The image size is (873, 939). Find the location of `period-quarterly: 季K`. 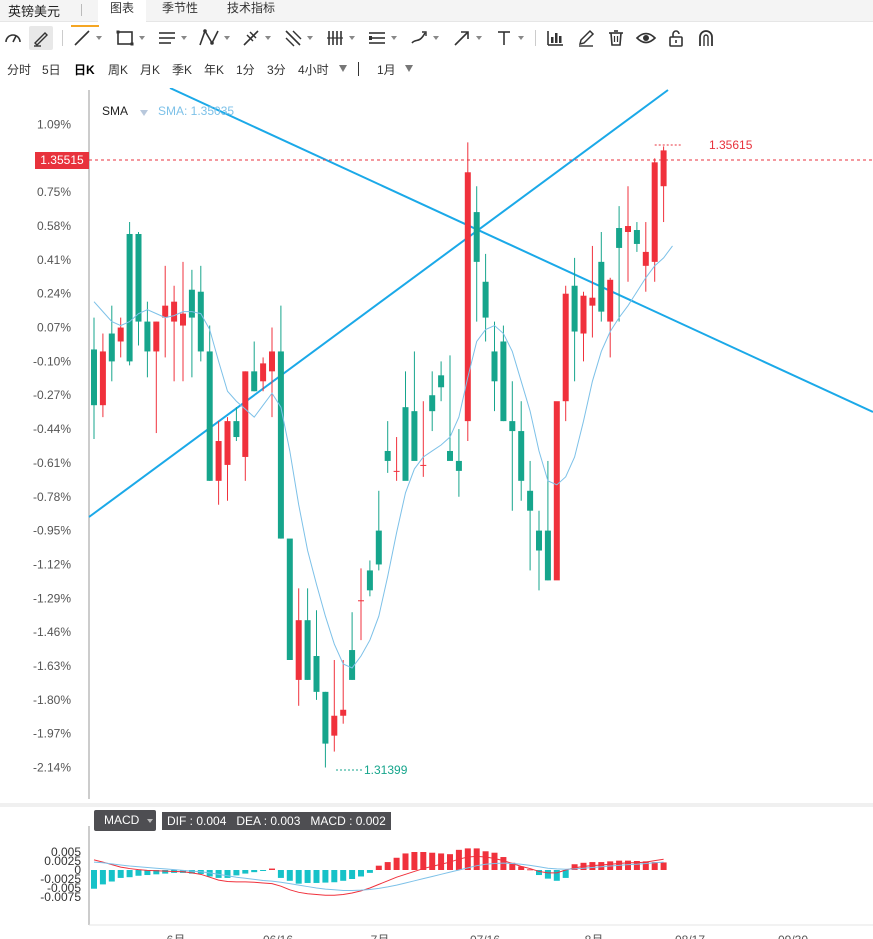

period-quarterly: 季K is located at coordinates (182, 70).